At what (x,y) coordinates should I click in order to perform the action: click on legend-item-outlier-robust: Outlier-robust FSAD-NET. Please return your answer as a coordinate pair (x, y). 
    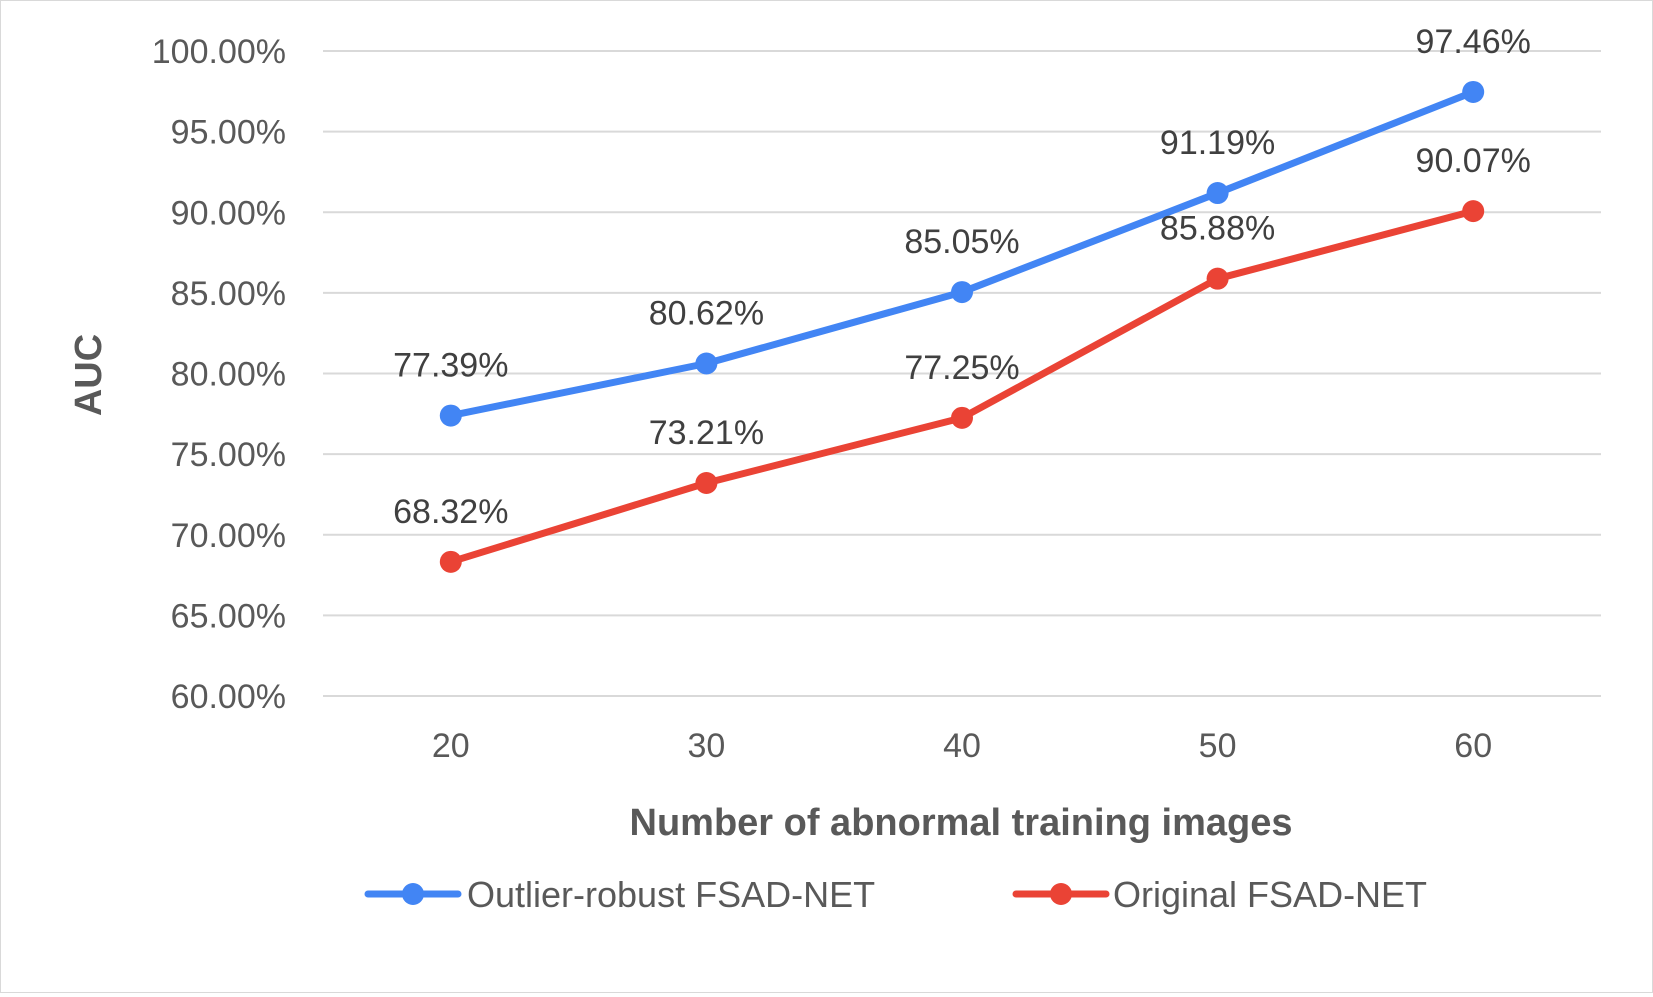
    Looking at the image, I should click on (619, 894).